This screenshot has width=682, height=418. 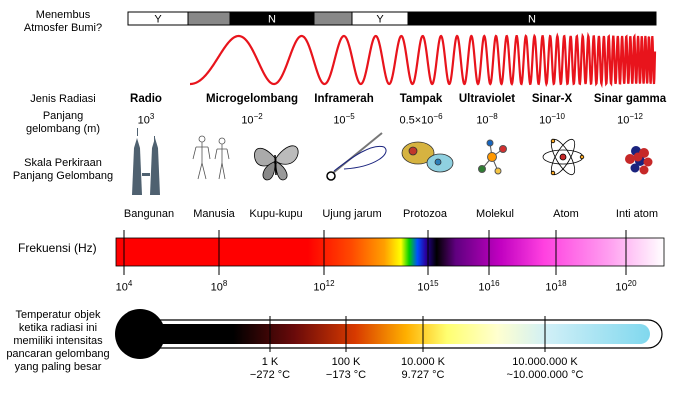 What do you see at coordinates (425, 214) in the screenshot?
I see `scale-item-label: Protozoa` at bounding box center [425, 214].